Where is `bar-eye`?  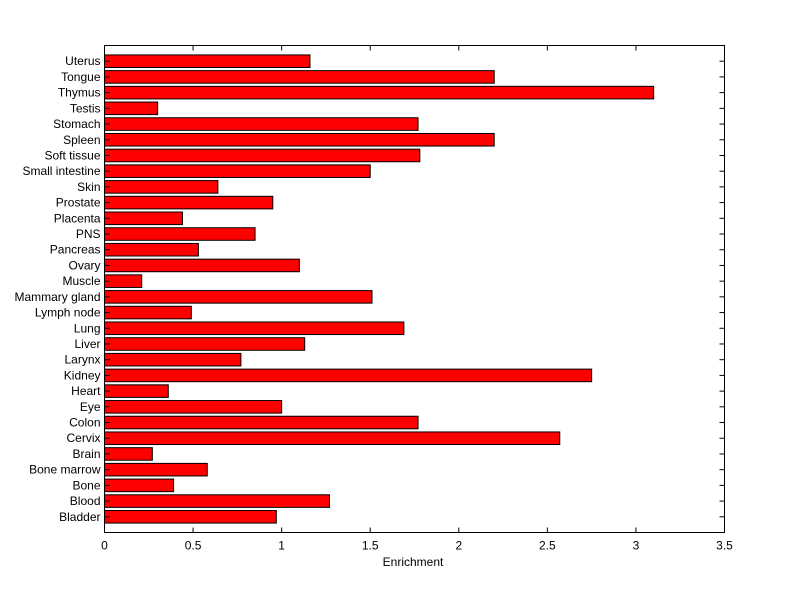 bar-eye is located at coordinates (193, 407).